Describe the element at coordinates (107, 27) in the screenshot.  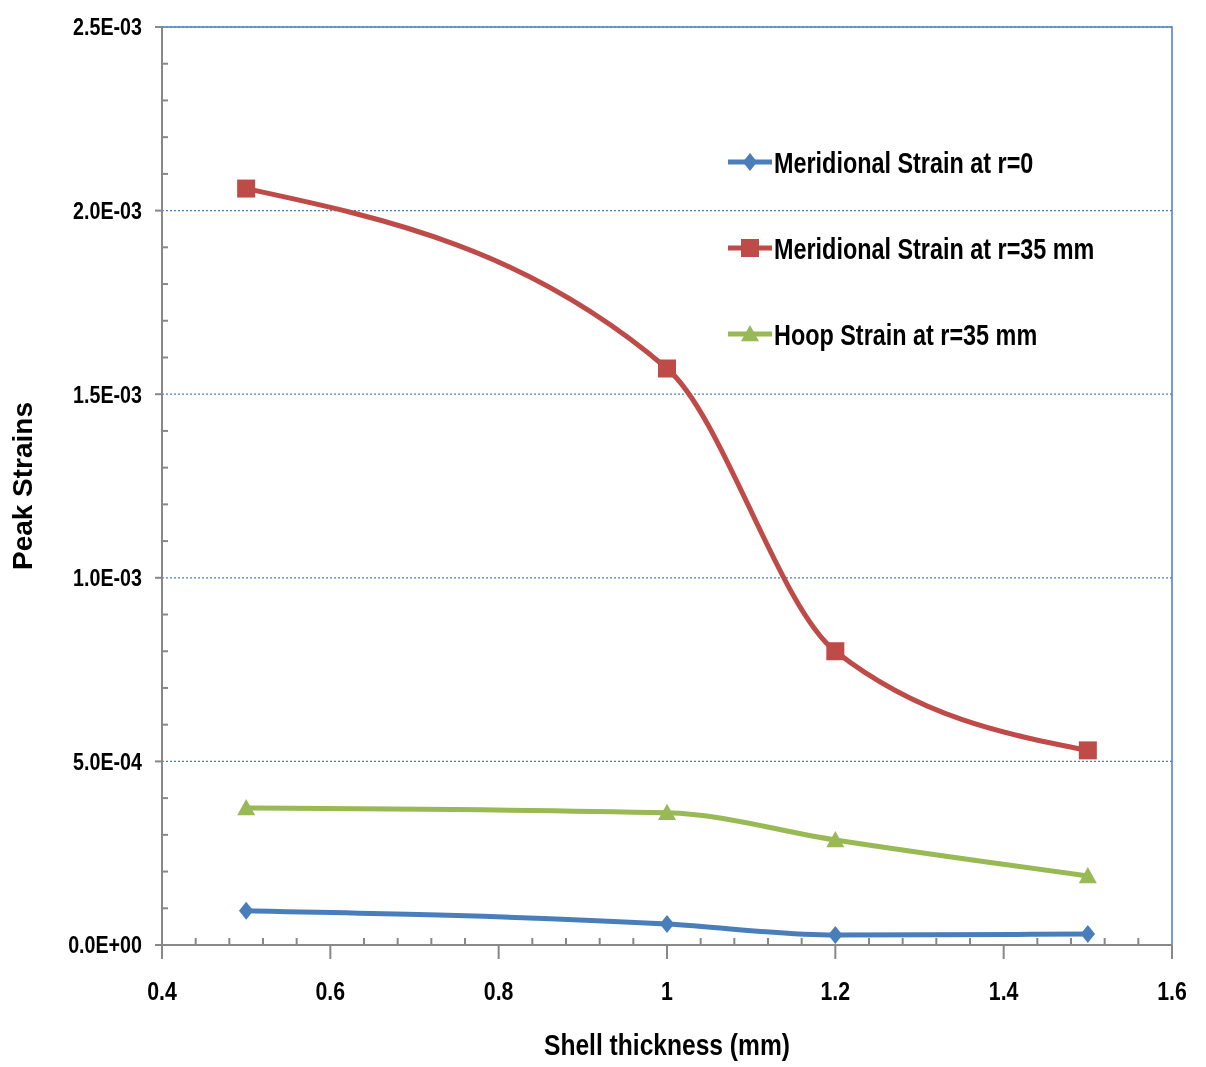
I see `y-tick-label: 2.5E-03` at that location.